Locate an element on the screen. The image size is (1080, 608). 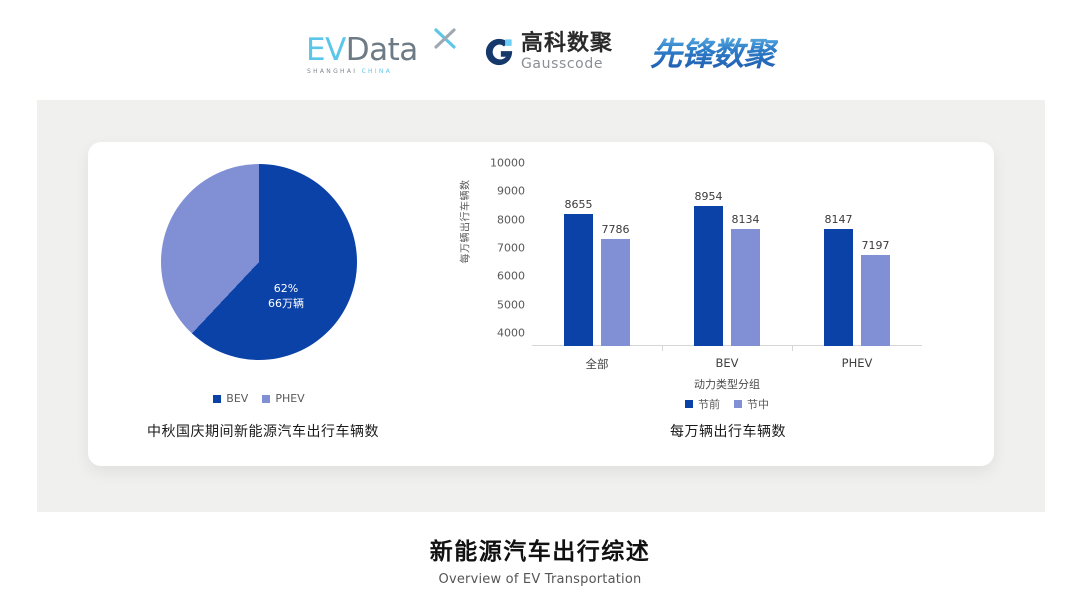
bar-legend-item-jiezhong: 节中 is located at coordinates (751, 404).